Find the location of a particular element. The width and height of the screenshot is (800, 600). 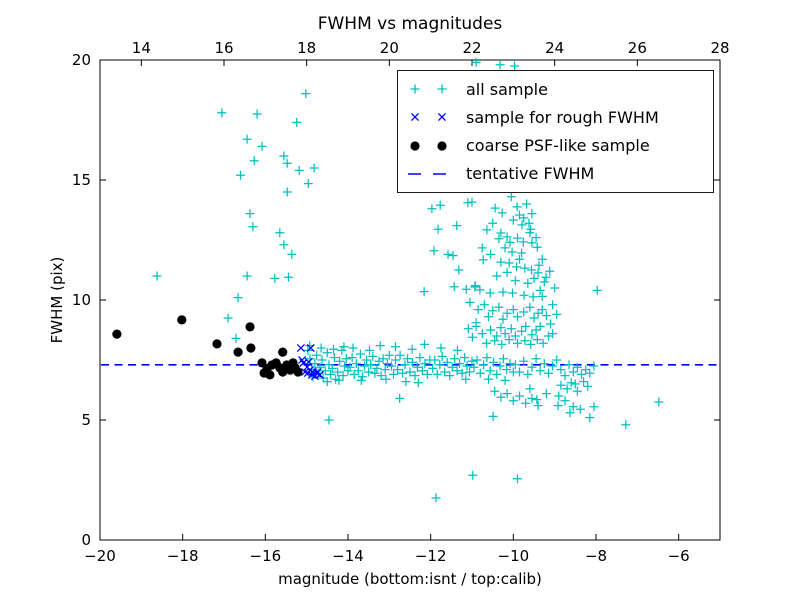

x-top-tick-label: 18 is located at coordinates (306, 48).